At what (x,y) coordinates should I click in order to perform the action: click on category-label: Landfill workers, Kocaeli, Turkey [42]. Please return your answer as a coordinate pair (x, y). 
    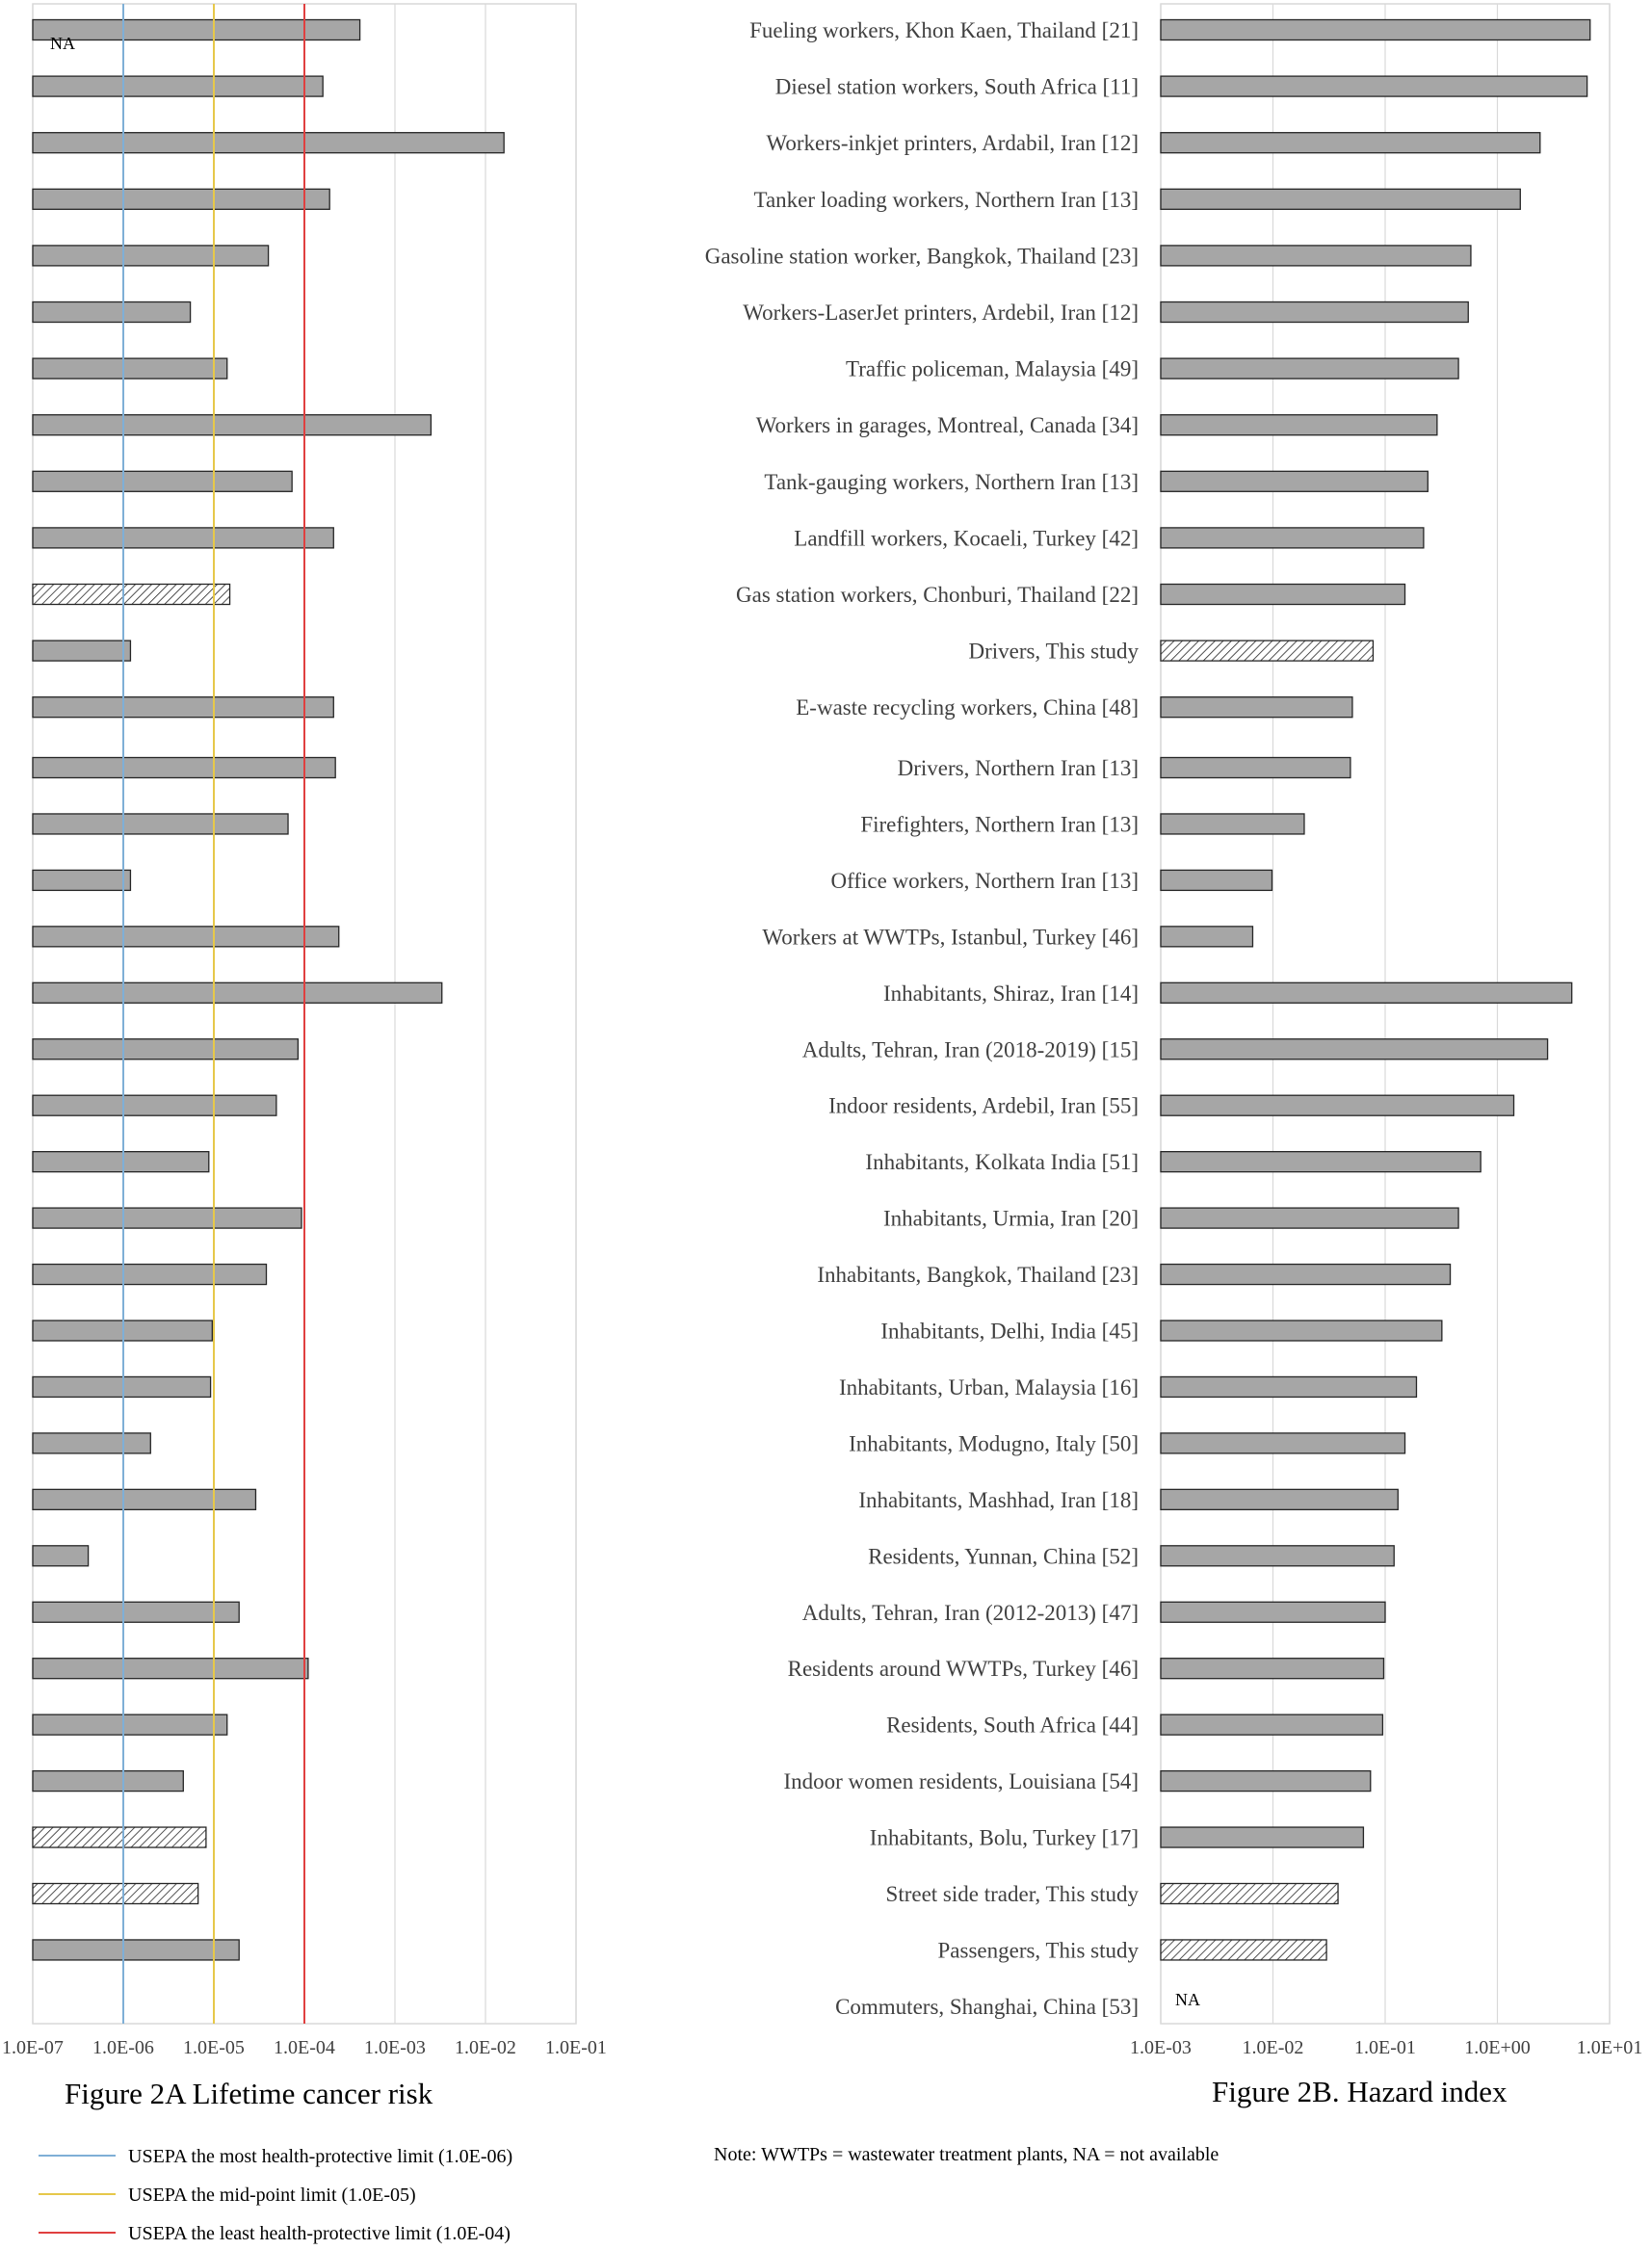
    Looking at the image, I should click on (966, 538).